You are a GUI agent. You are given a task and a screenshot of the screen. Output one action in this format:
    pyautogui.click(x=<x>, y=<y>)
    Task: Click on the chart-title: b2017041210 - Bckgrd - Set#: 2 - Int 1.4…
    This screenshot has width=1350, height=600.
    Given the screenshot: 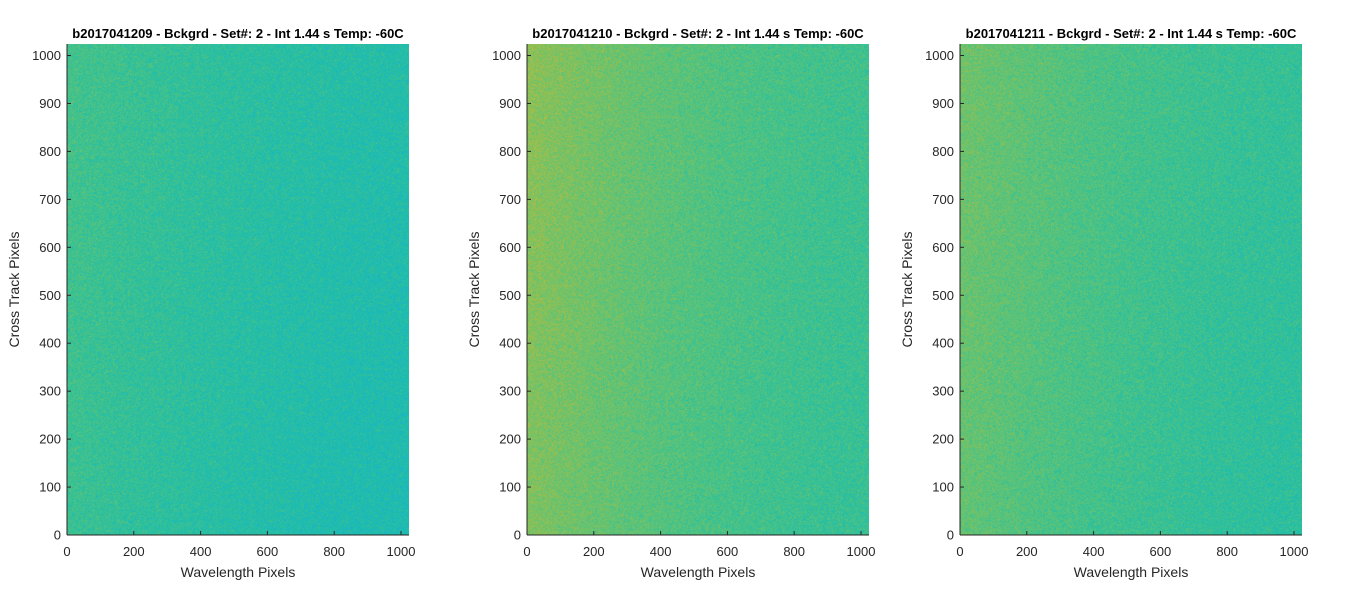 What is the action you would take?
    pyautogui.click(x=698, y=33)
    